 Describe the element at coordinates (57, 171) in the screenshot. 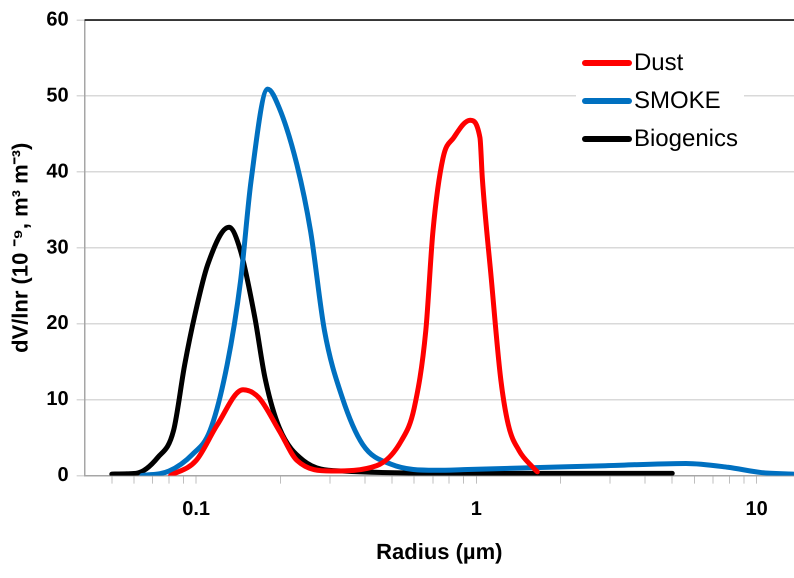

I see `y-tick-label: 40` at that location.